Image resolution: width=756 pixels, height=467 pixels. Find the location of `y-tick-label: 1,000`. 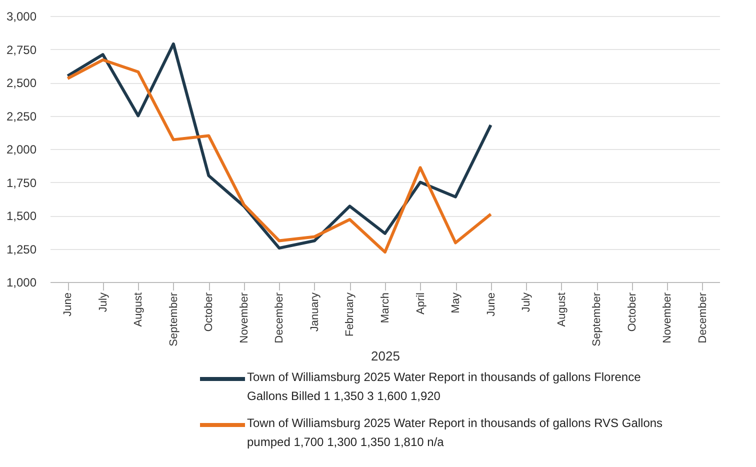

y-tick-label: 1,000 is located at coordinates (21, 283).